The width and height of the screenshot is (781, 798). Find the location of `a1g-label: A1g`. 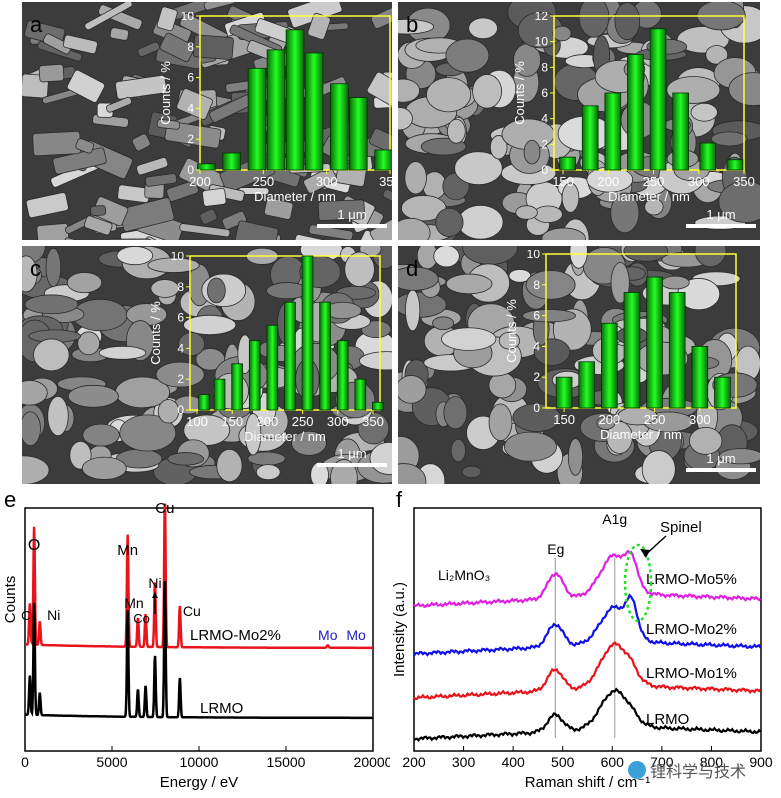

a1g-label: A1g is located at coordinates (614, 519).